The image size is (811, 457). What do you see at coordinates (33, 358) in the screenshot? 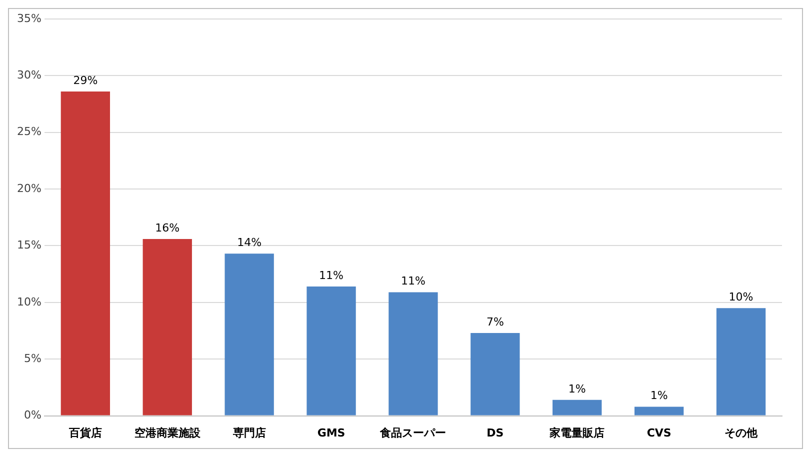
I see `y-tick-label: 5%` at bounding box center [33, 358].